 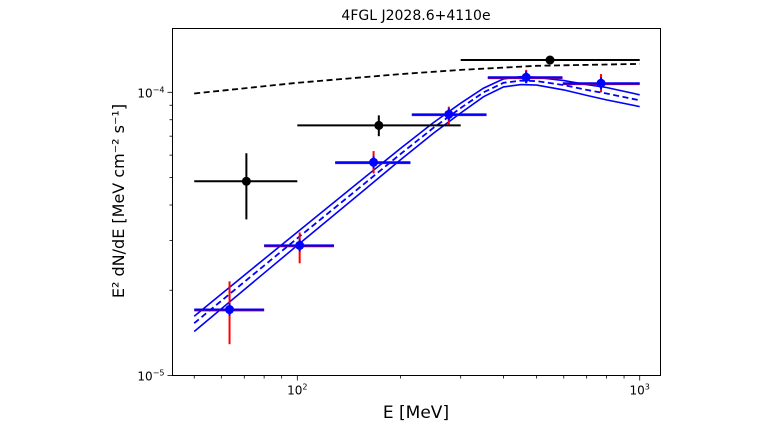 What do you see at coordinates (150, 92) in the screenshot?
I see `y-tick-label: 10⁻⁴` at bounding box center [150, 92].